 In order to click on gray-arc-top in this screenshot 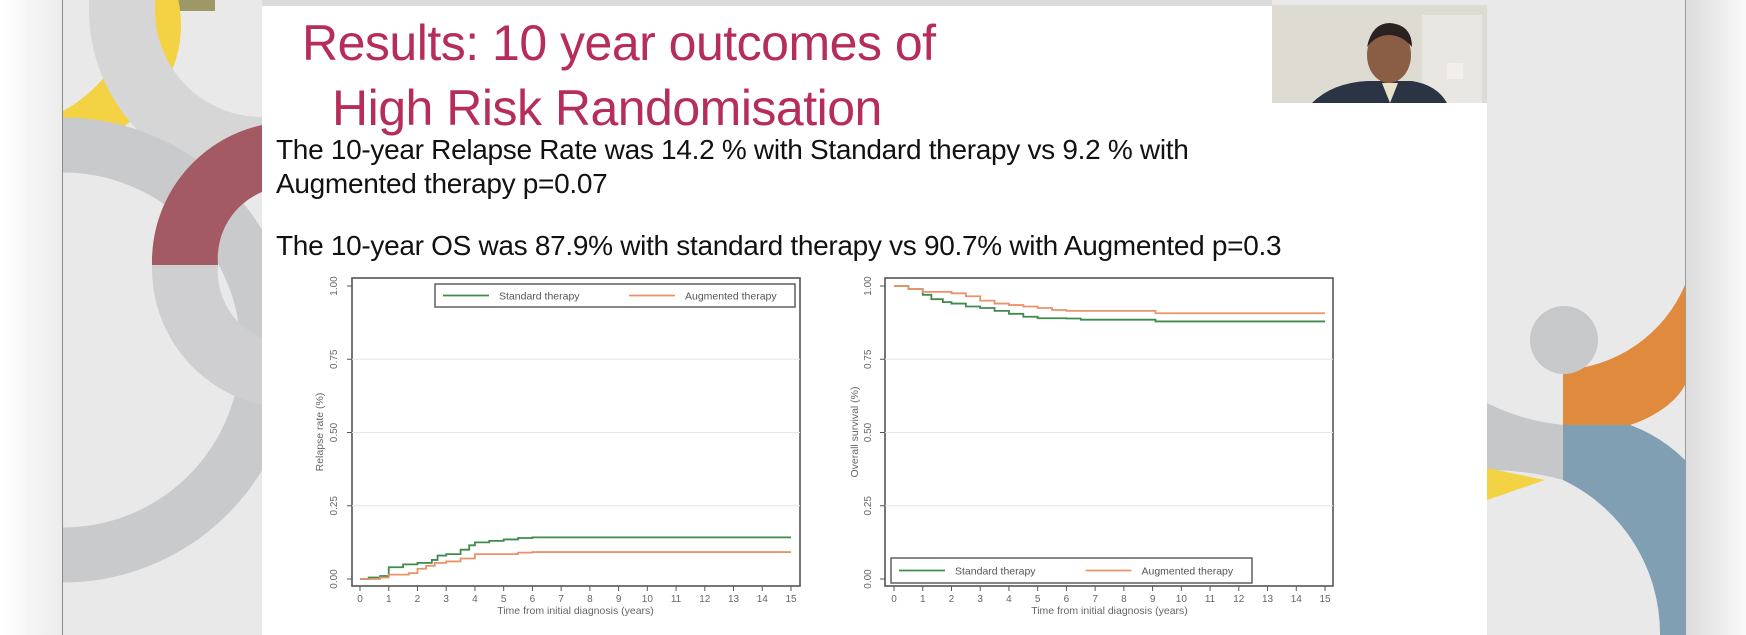, I will do `click(175, 91)`.